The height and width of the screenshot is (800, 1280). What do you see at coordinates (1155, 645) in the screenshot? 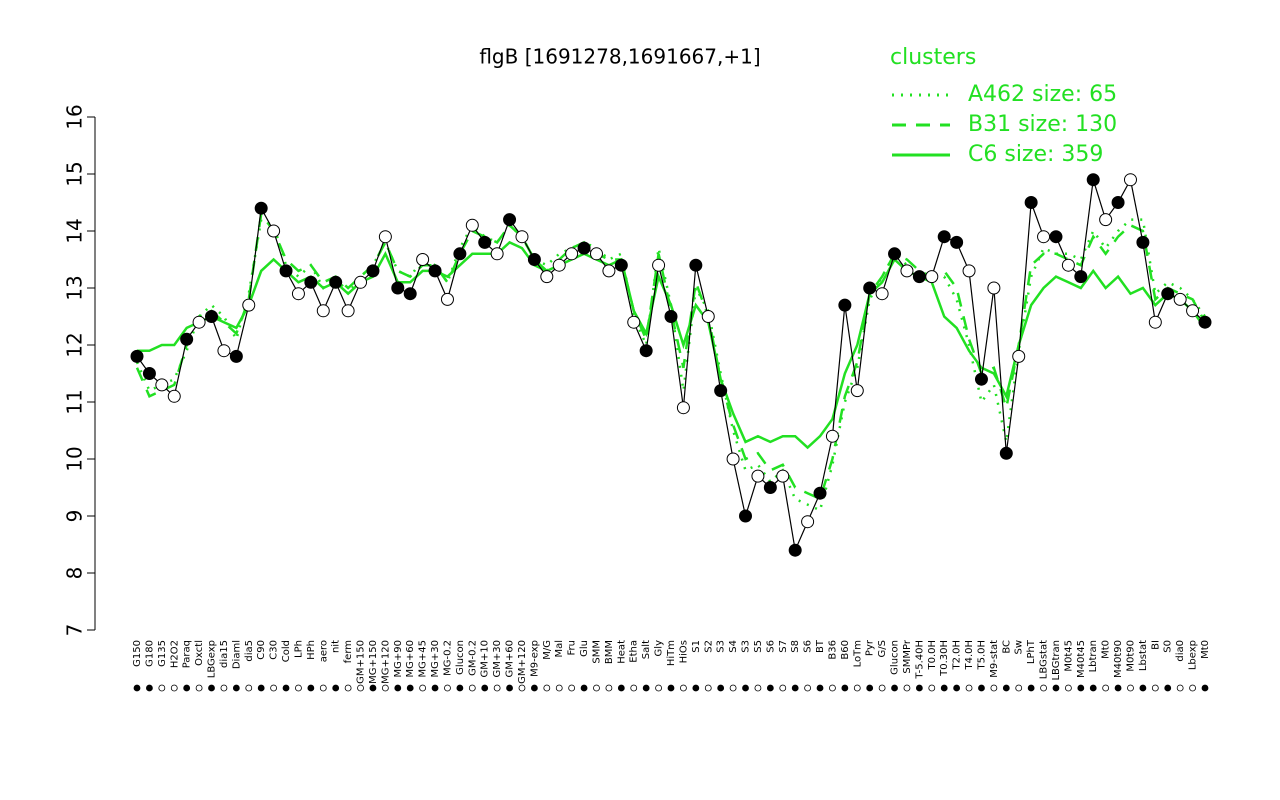
I see `x-tick-label: BI` at bounding box center [1155, 645].